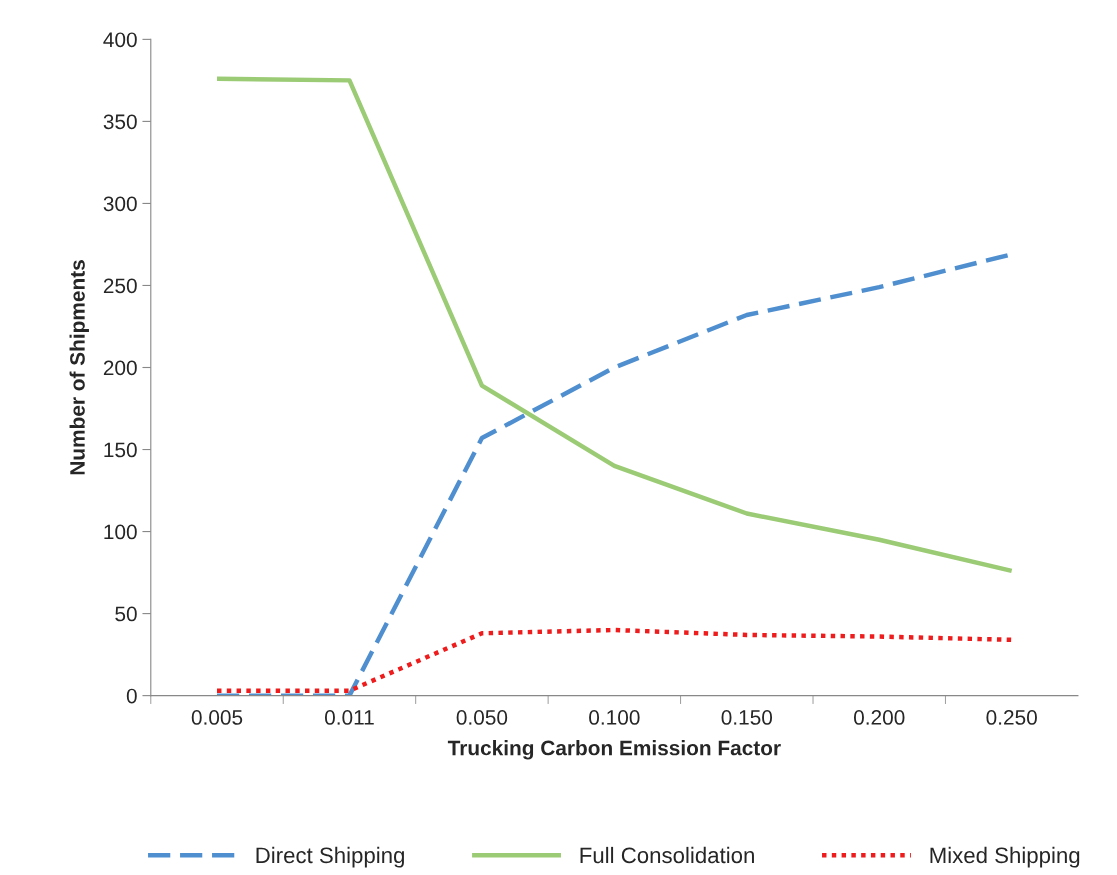  What do you see at coordinates (120, 286) in the screenshot?
I see `y-tick-label: 250` at bounding box center [120, 286].